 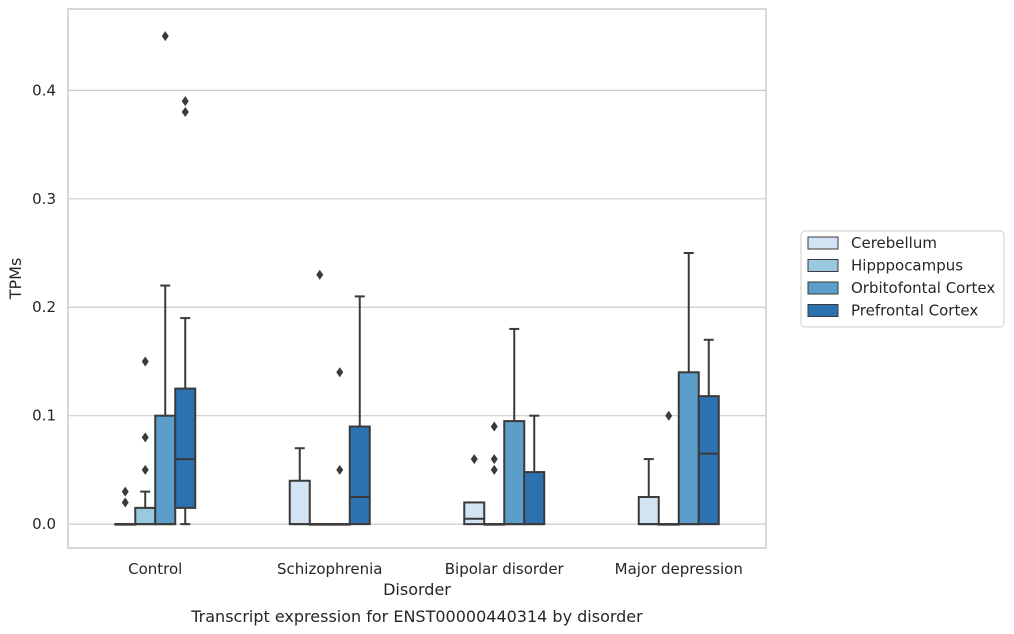 I want to click on x-tick-label: Schizophrenia, so click(x=329, y=569).